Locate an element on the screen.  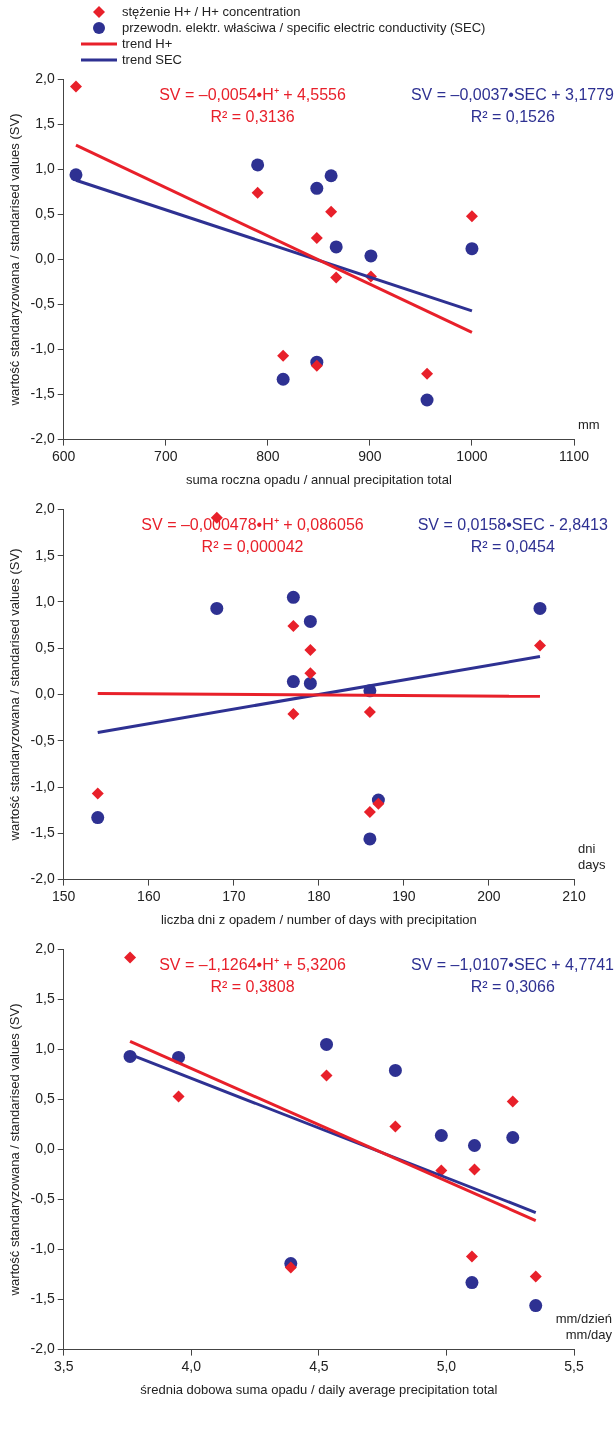
x-tick-label: 160 is located at coordinates (149, 895).